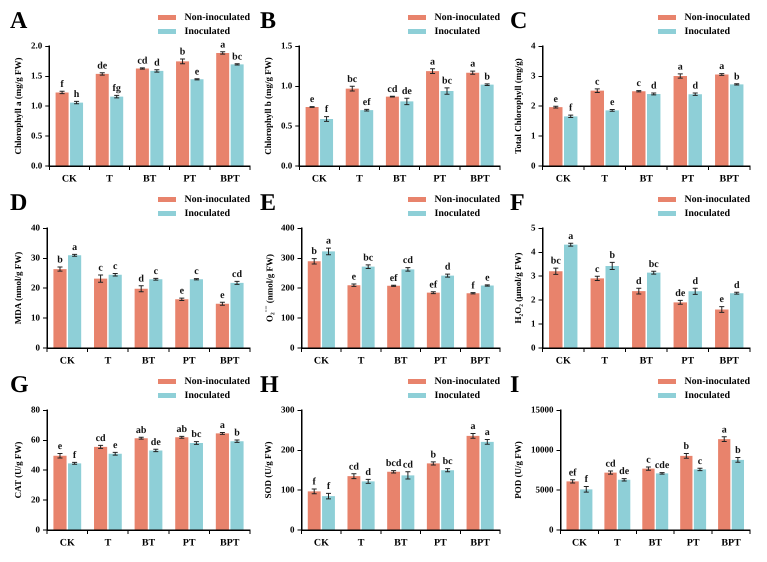 This screenshot has height=562, width=767. What do you see at coordinates (288, 227) in the screenshot?
I see `y-tick-label: 400` at bounding box center [288, 227].